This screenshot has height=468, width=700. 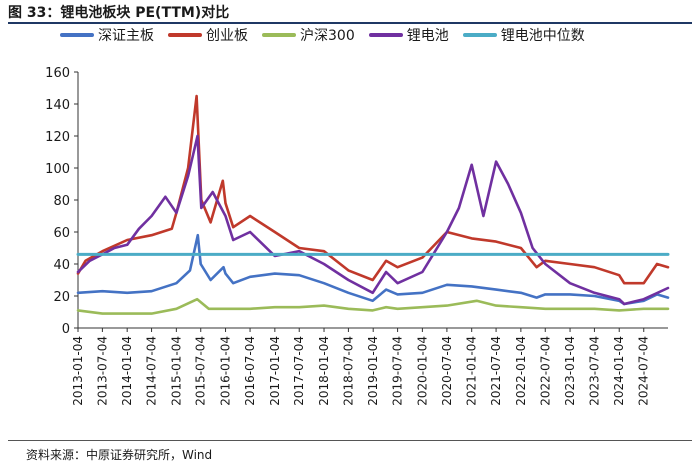 What do you see at coordinates (324, 371) in the screenshot?
I see `x-tick-label: 2018-01-04` at bounding box center [324, 371].